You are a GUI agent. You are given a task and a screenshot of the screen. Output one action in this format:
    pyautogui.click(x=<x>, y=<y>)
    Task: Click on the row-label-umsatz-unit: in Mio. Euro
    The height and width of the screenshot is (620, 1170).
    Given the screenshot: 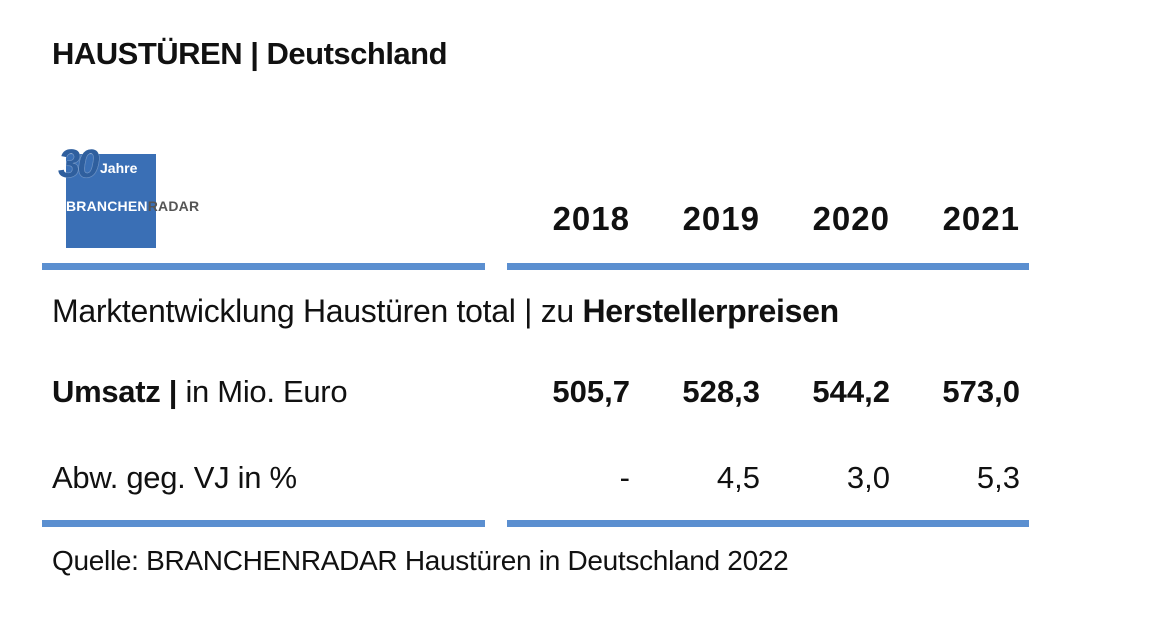 What is the action you would take?
    pyautogui.click(x=262, y=391)
    